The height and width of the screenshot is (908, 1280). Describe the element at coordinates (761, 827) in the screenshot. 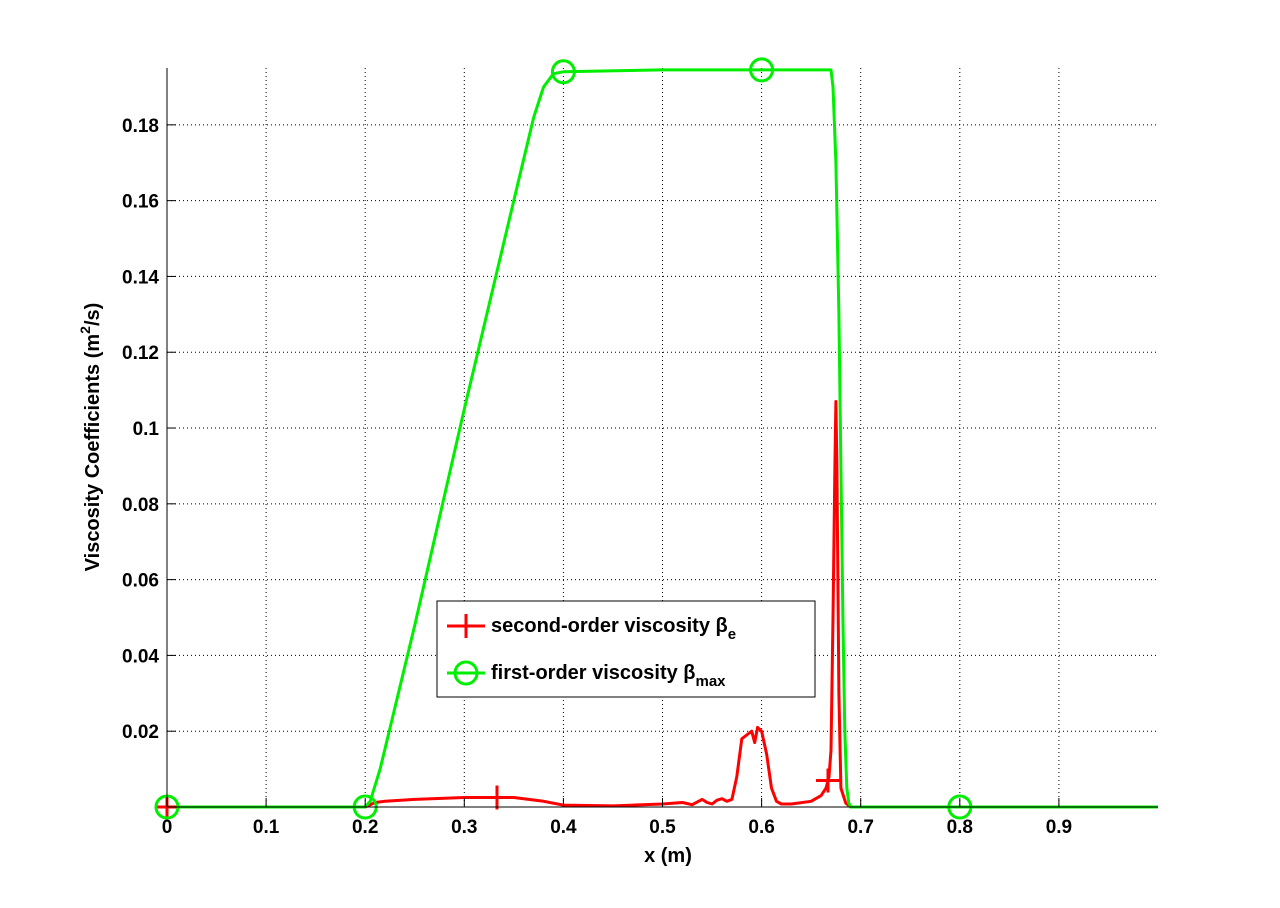

I see `x-tick-label: 0.6` at that location.